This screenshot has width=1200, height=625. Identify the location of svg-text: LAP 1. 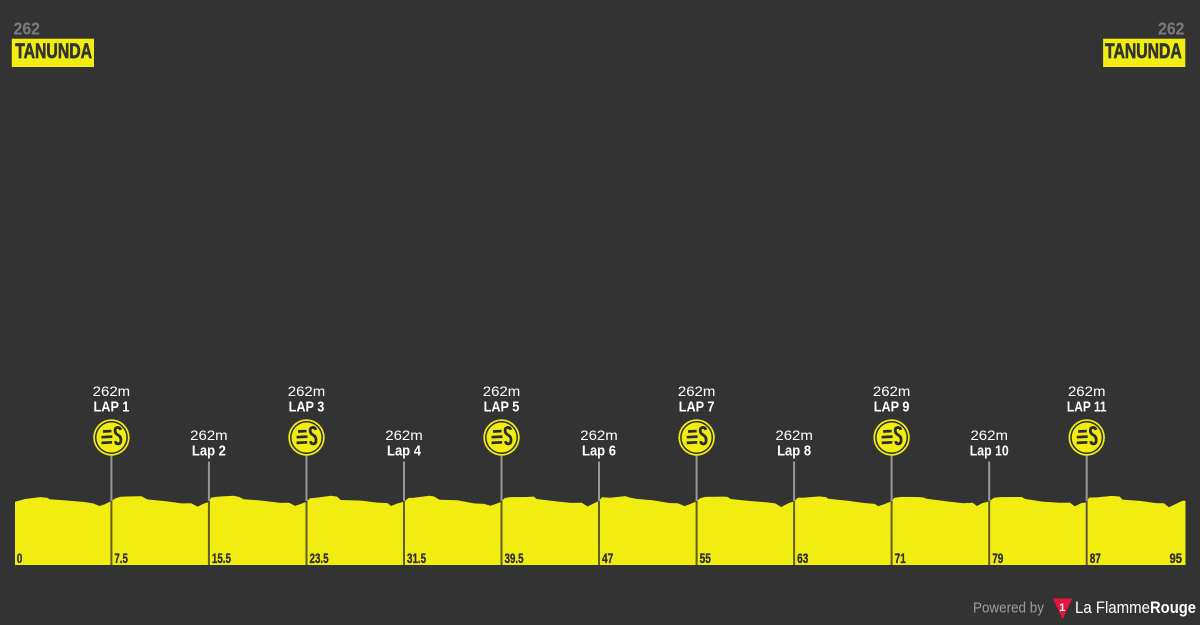
(112, 407).